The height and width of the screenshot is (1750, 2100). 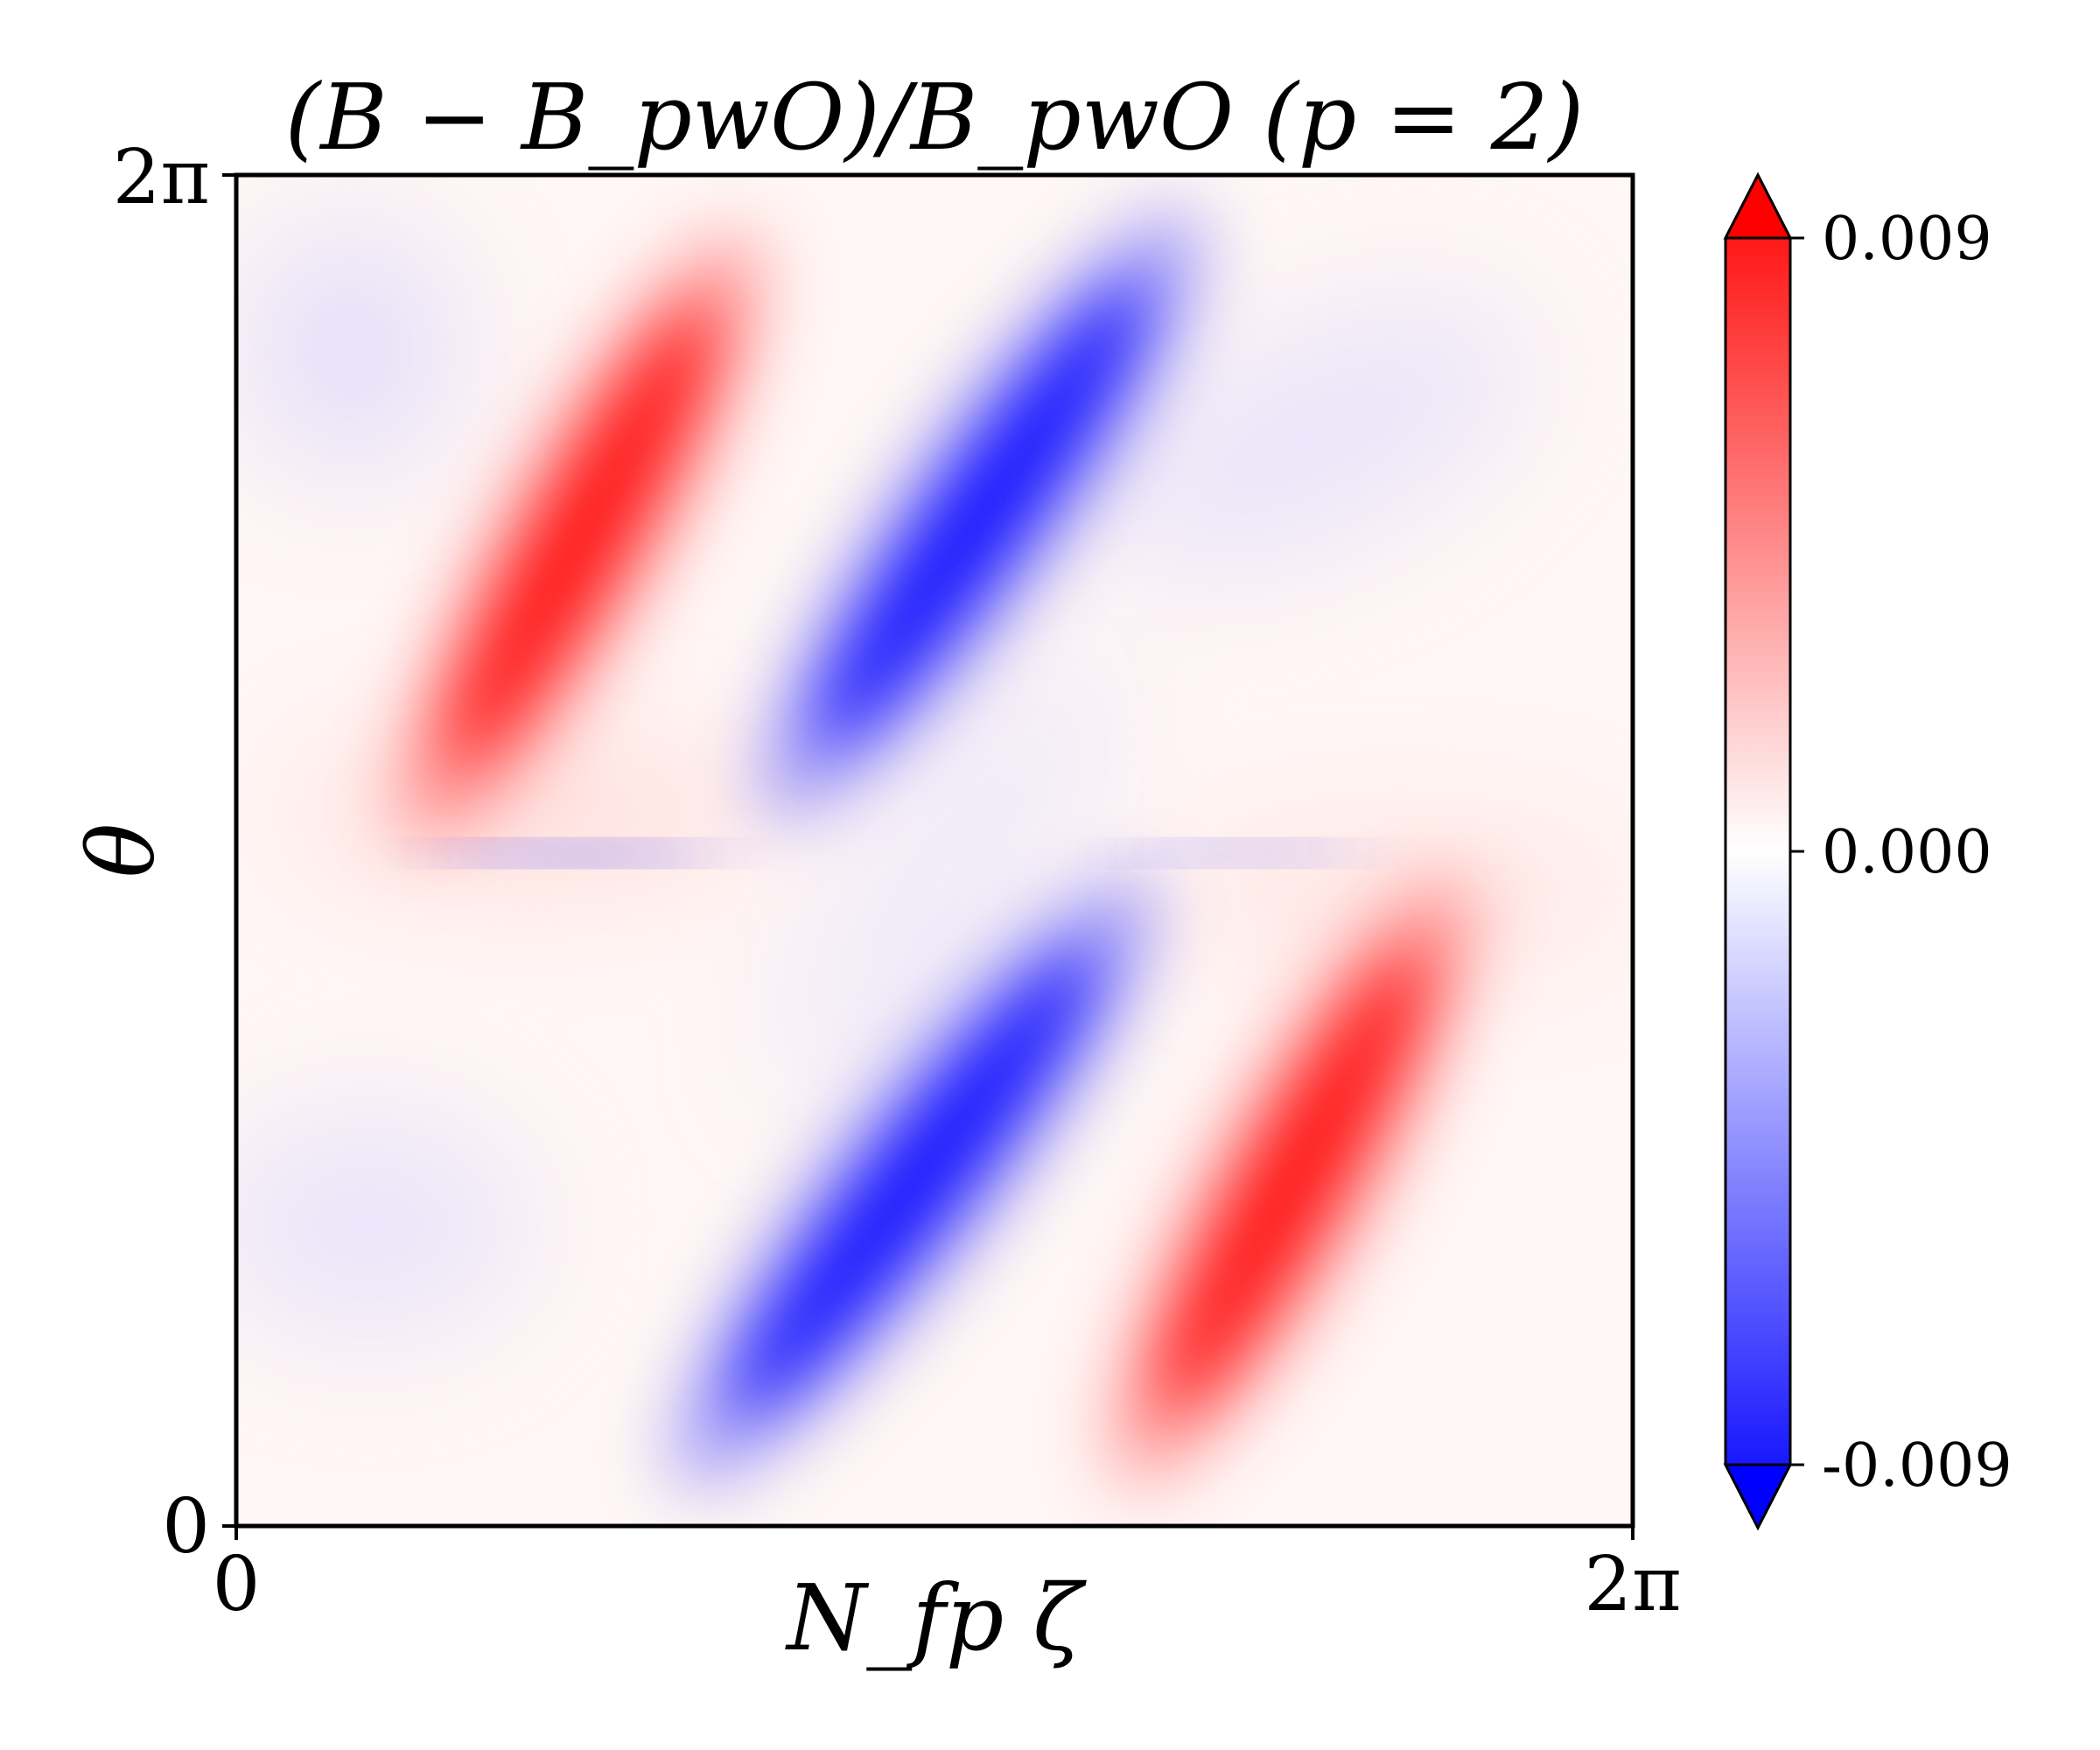 I want to click on seam-blue-left, so click(x=577, y=855).